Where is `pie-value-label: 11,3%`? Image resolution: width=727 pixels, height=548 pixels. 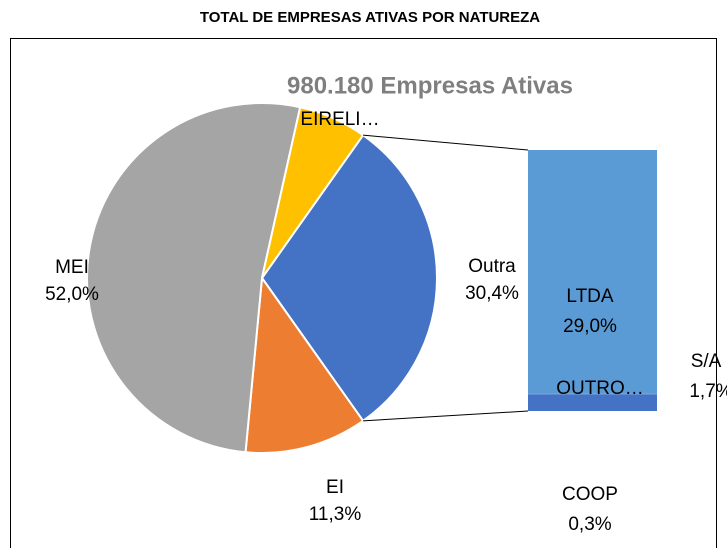
pie-value-label: 11,3% is located at coordinates (335, 514).